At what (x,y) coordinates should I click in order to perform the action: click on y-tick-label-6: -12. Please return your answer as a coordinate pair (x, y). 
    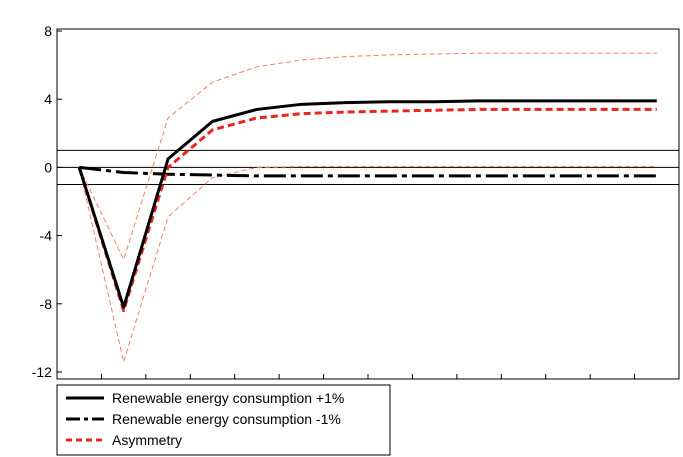
    Looking at the image, I should click on (42, 372).